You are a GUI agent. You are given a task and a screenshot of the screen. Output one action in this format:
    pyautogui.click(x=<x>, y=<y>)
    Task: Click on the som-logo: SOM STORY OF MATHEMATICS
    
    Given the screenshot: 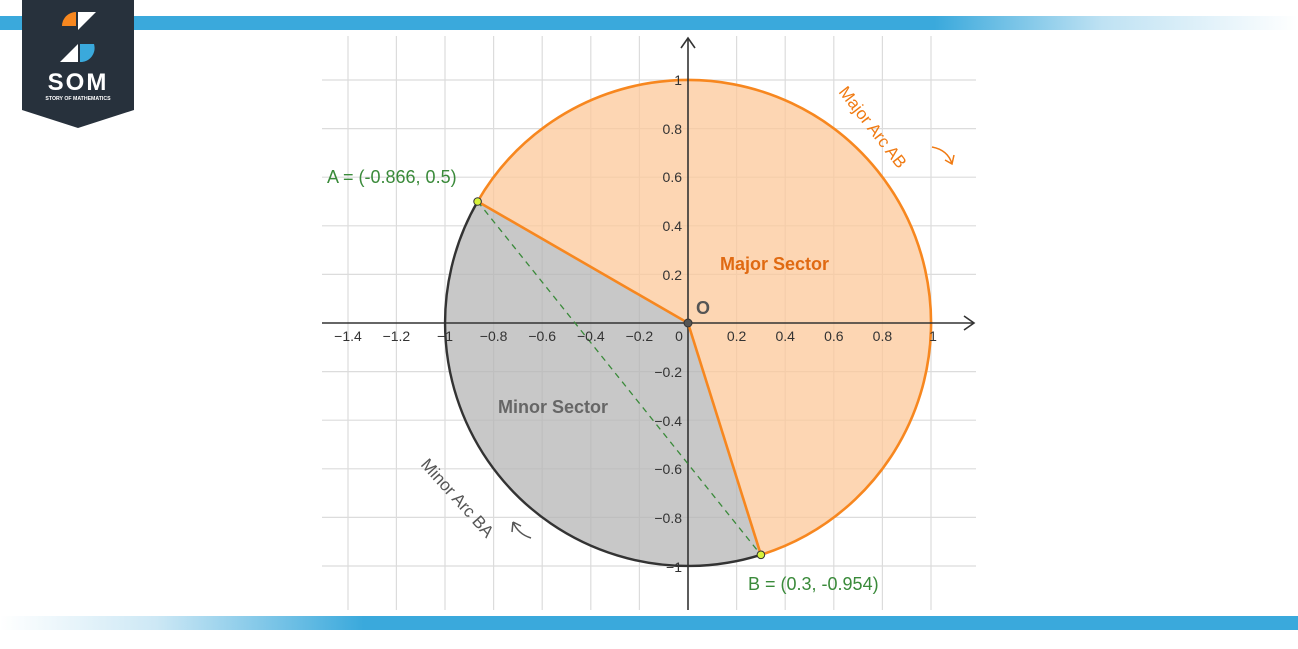 What is the action you would take?
    pyautogui.click(x=78, y=64)
    